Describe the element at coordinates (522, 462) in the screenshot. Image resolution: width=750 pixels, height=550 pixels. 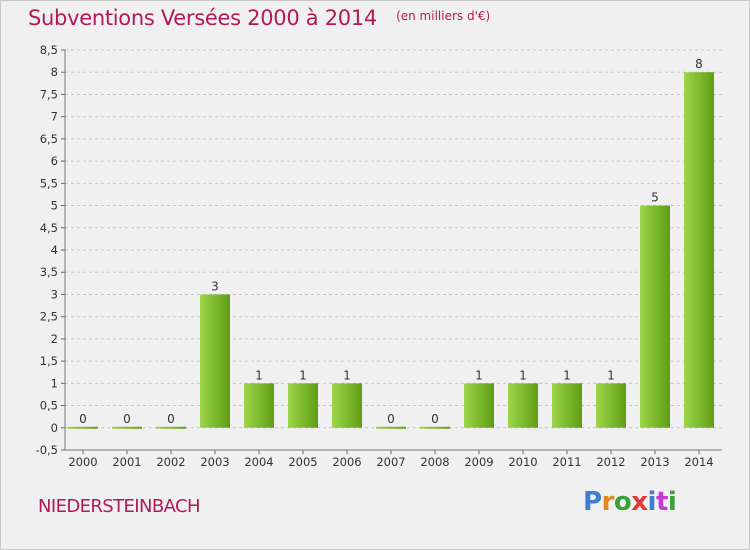
I see `x-tick-label: 2010` at that location.